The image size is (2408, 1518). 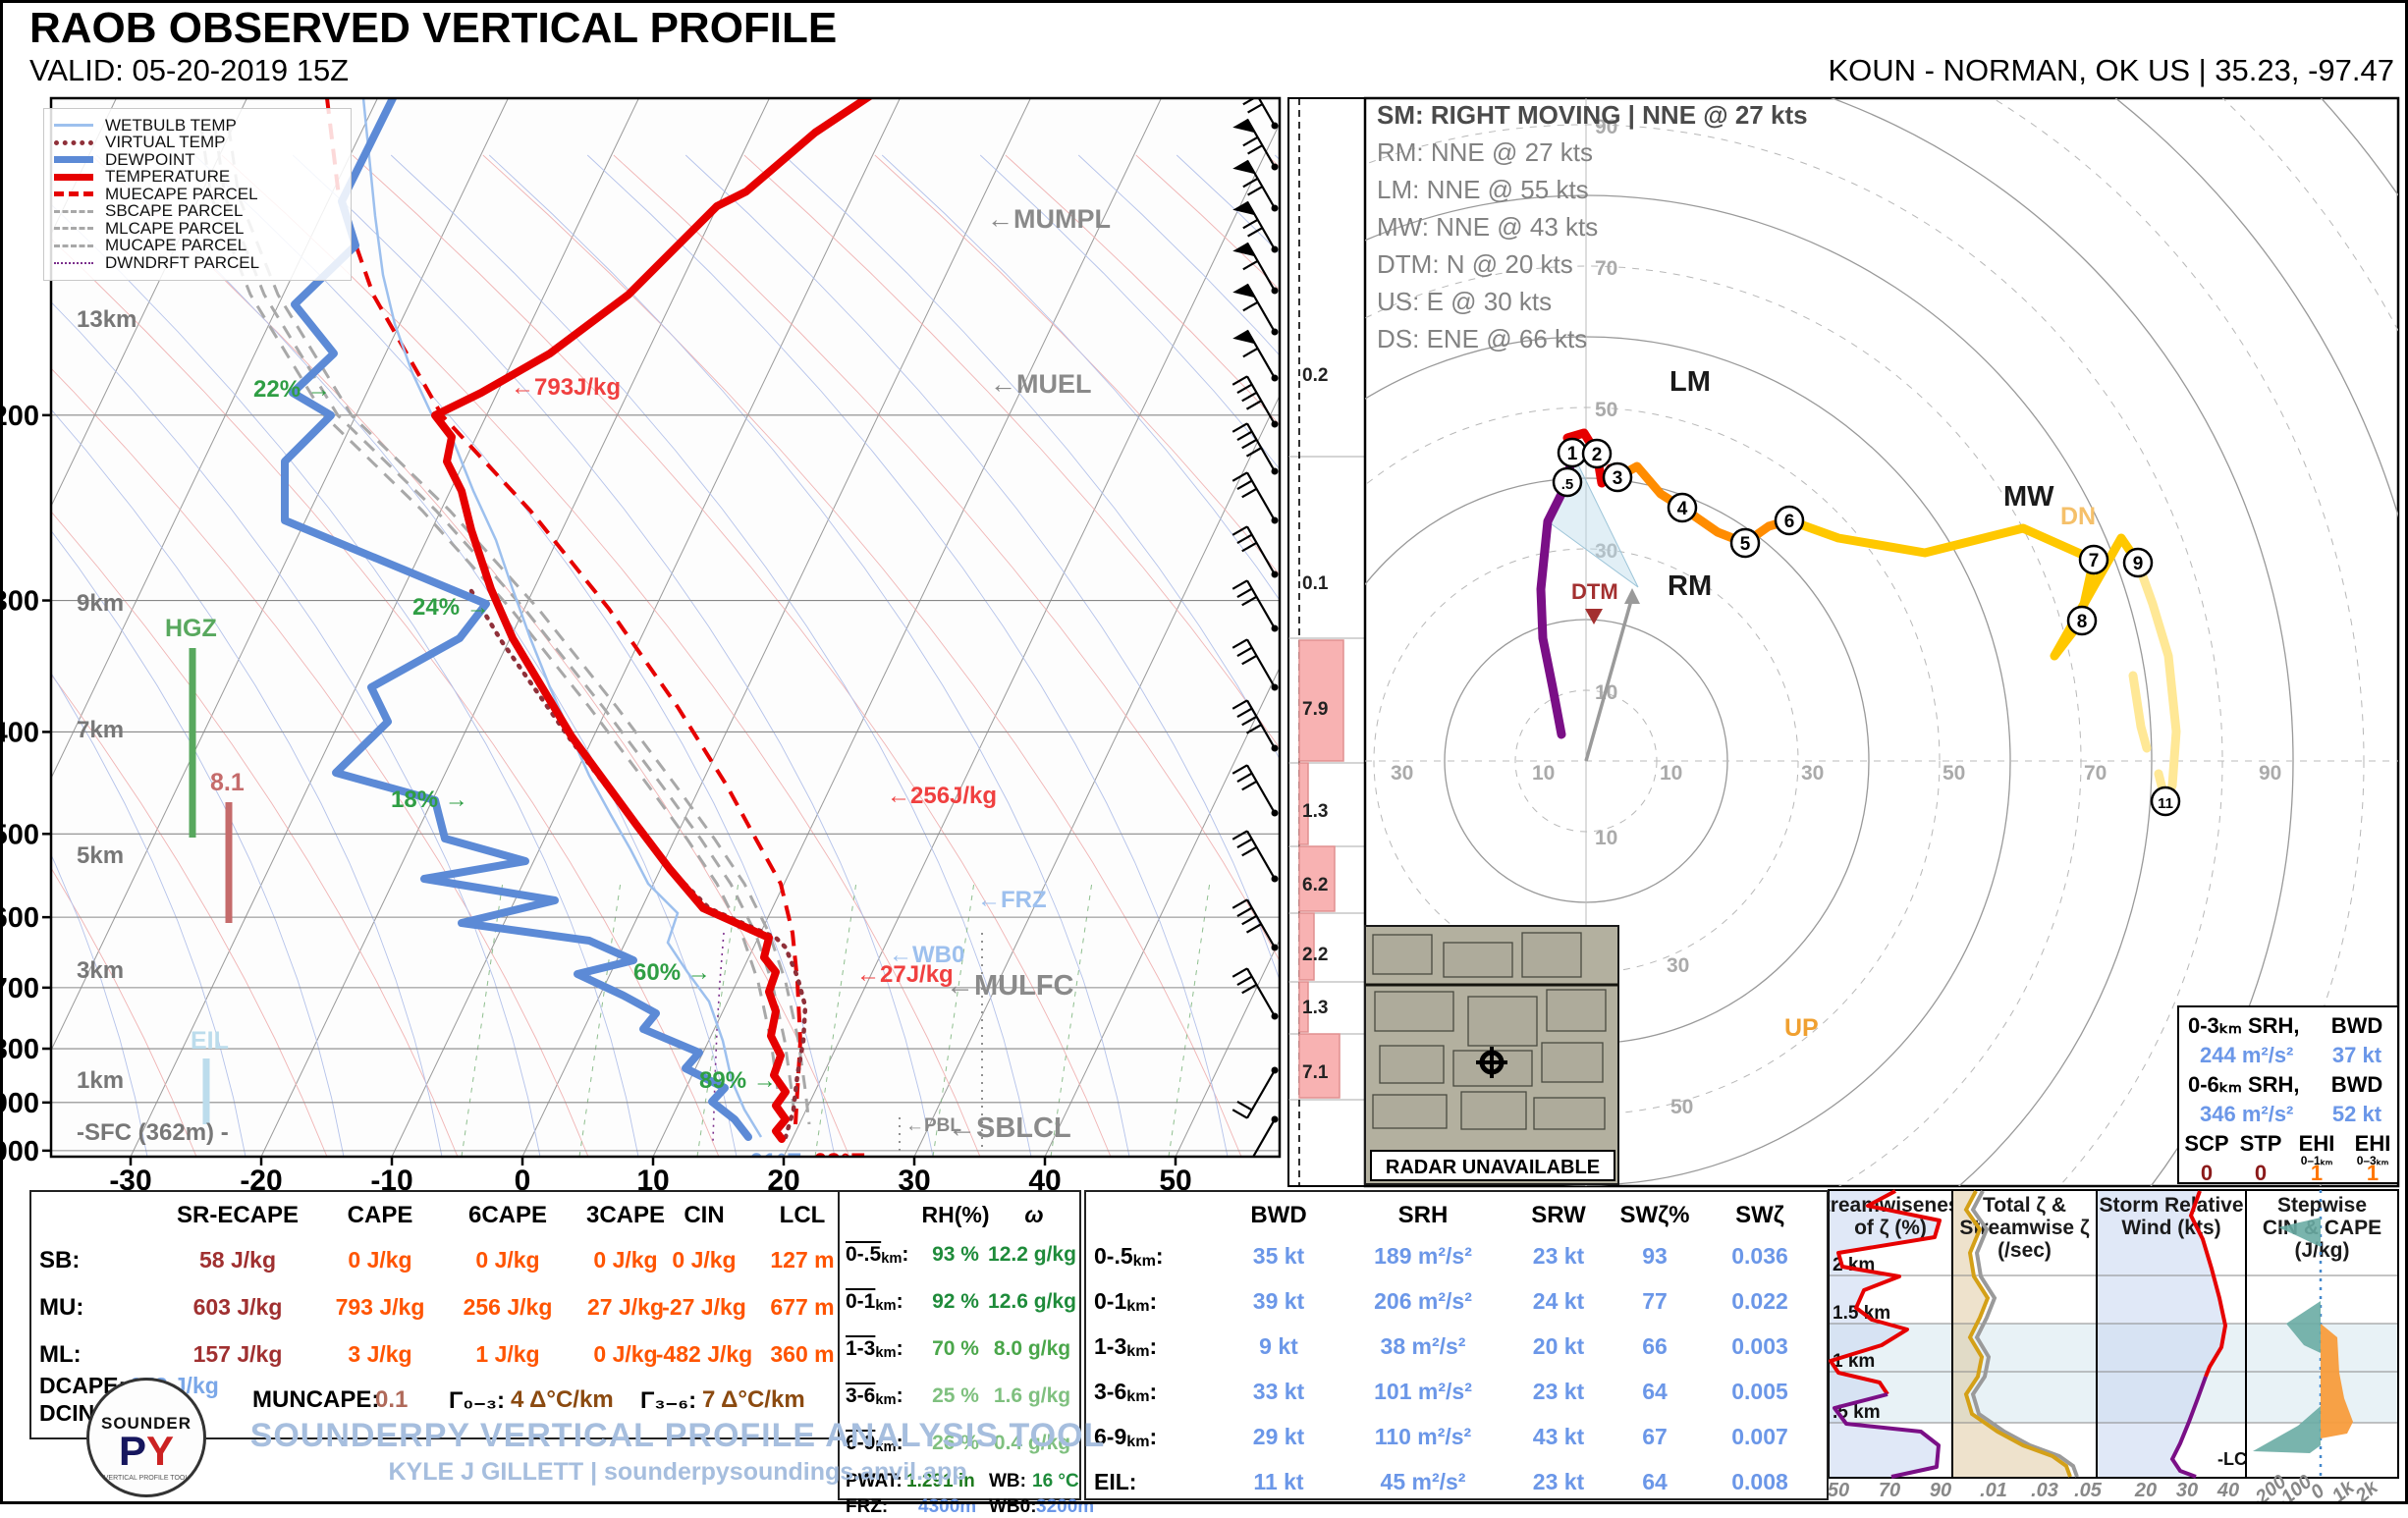 I want to click on thermo-value: 256 J/kg, so click(x=508, y=1307).